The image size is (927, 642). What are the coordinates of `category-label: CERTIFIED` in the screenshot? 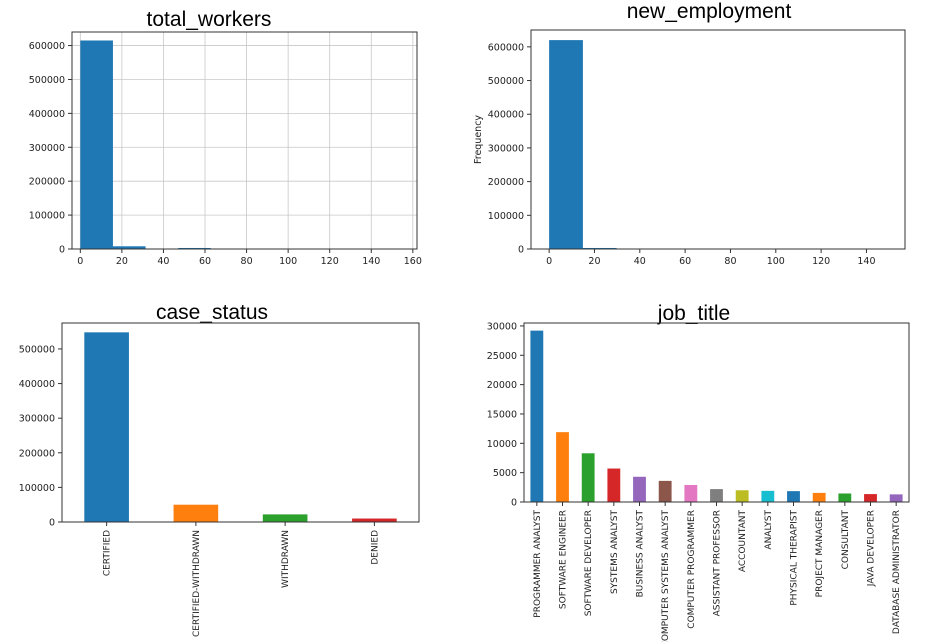 It's located at (108, 553).